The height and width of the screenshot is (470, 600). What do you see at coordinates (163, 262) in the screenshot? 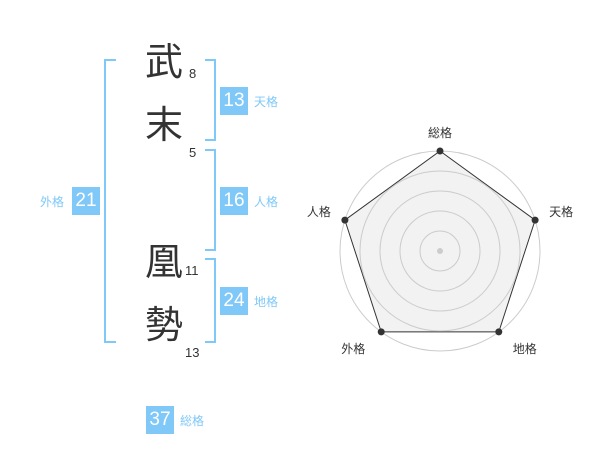
I see `name-char-3: 凰` at bounding box center [163, 262].